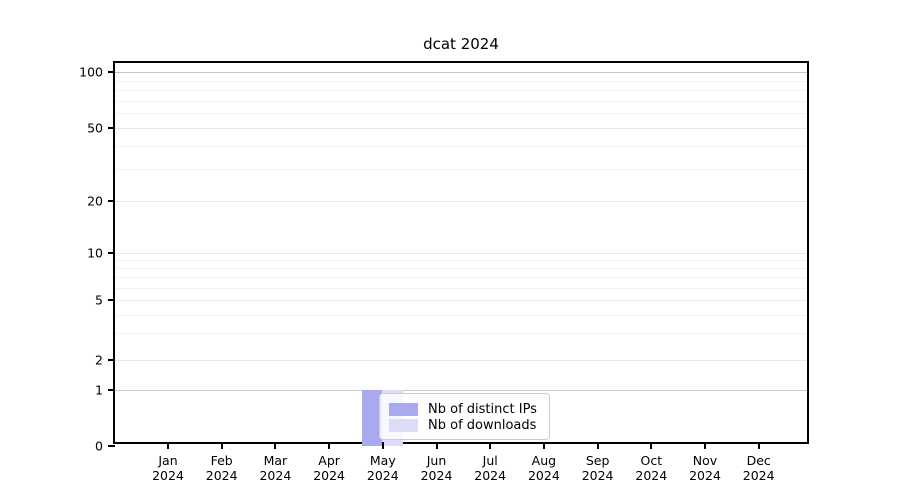  Describe the element at coordinates (99, 446) in the screenshot. I see `y-axis-tick-label: 0` at that location.